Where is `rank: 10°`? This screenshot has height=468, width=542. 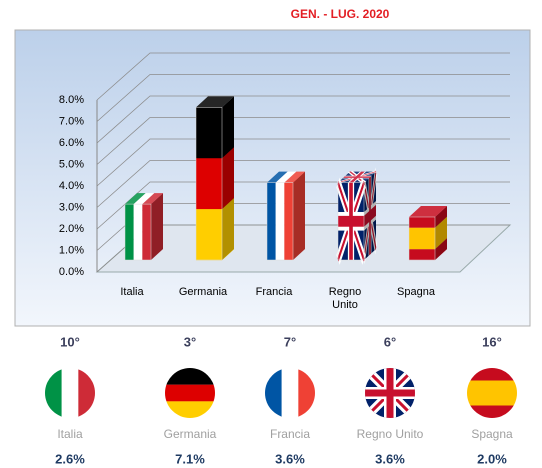
rank: 10° is located at coordinates (70, 341).